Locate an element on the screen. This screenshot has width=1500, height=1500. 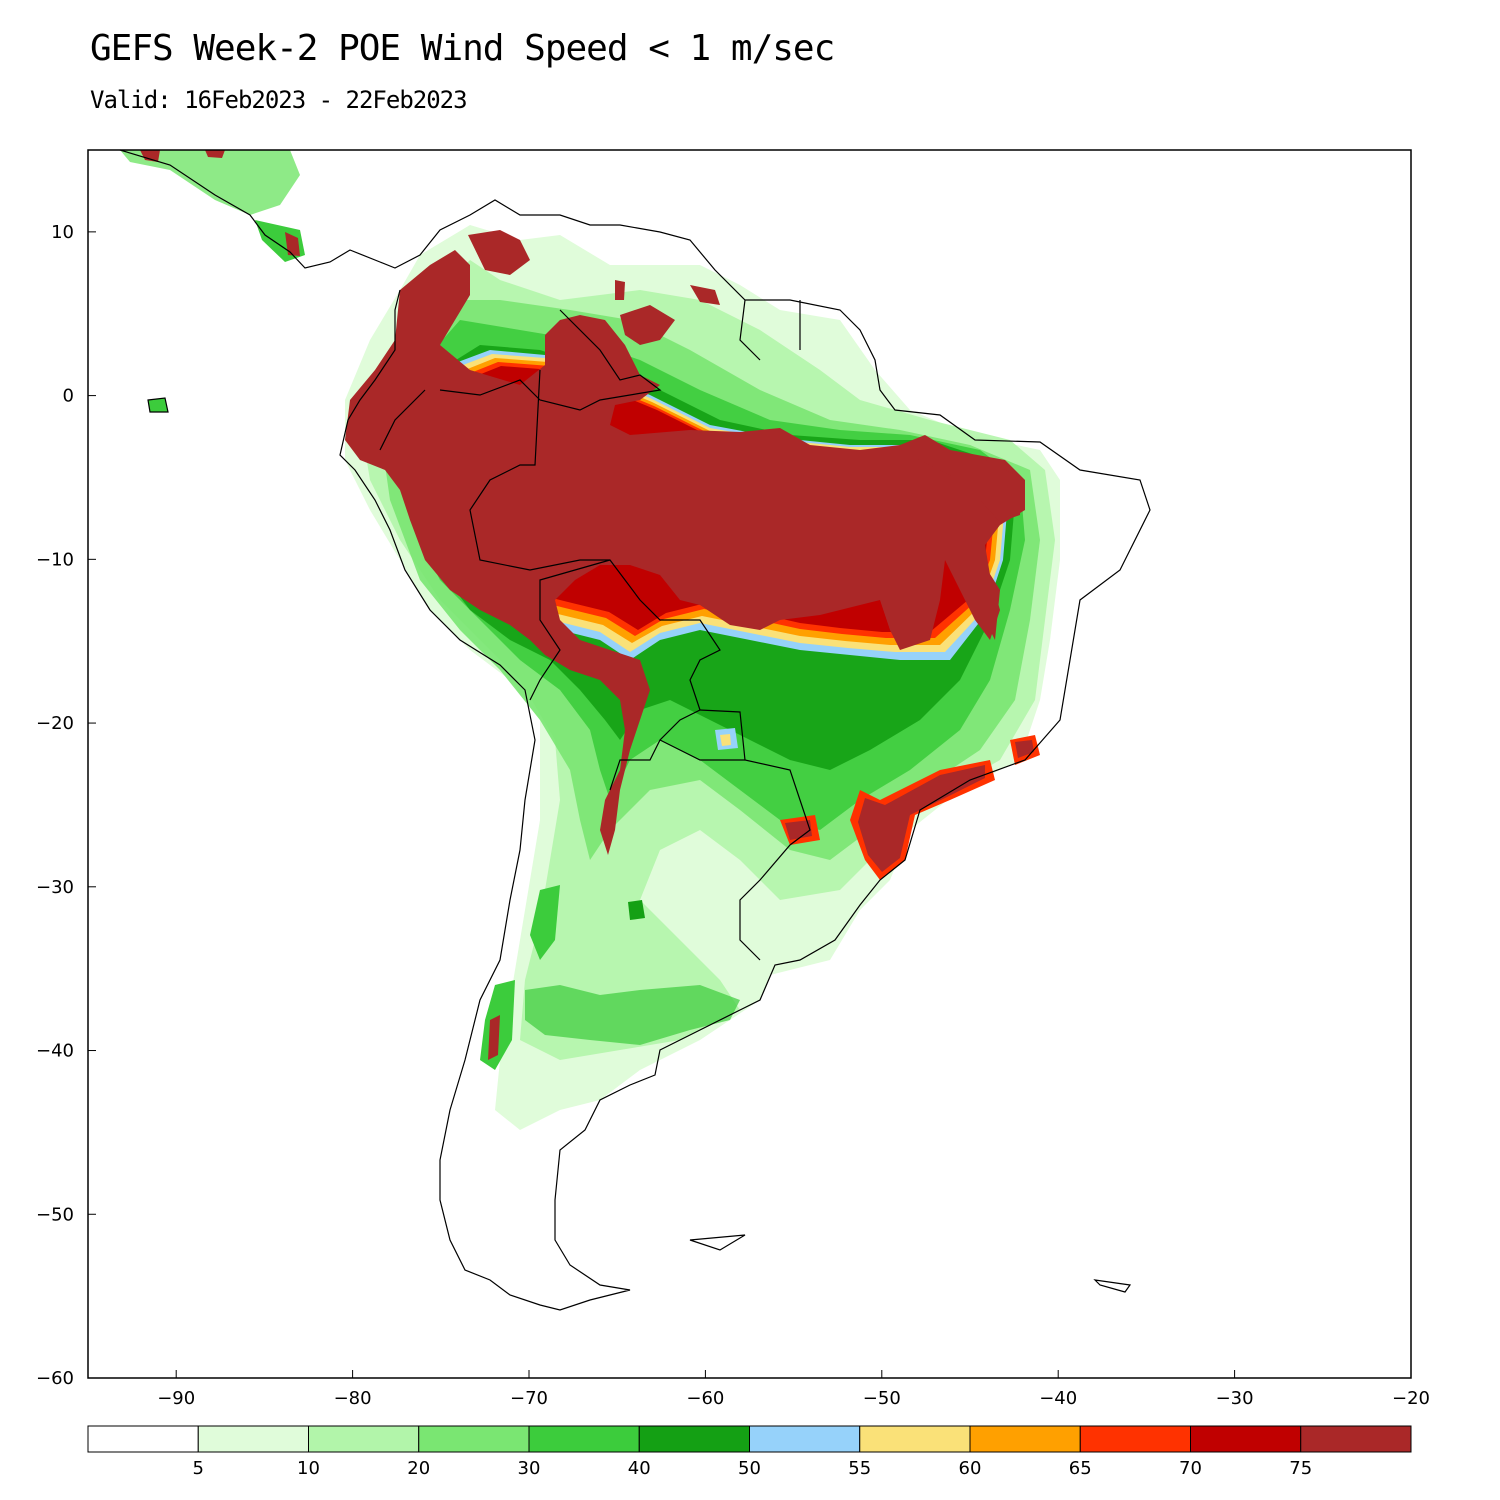
colorbar-label: 75 is located at coordinates (1300, 1468).